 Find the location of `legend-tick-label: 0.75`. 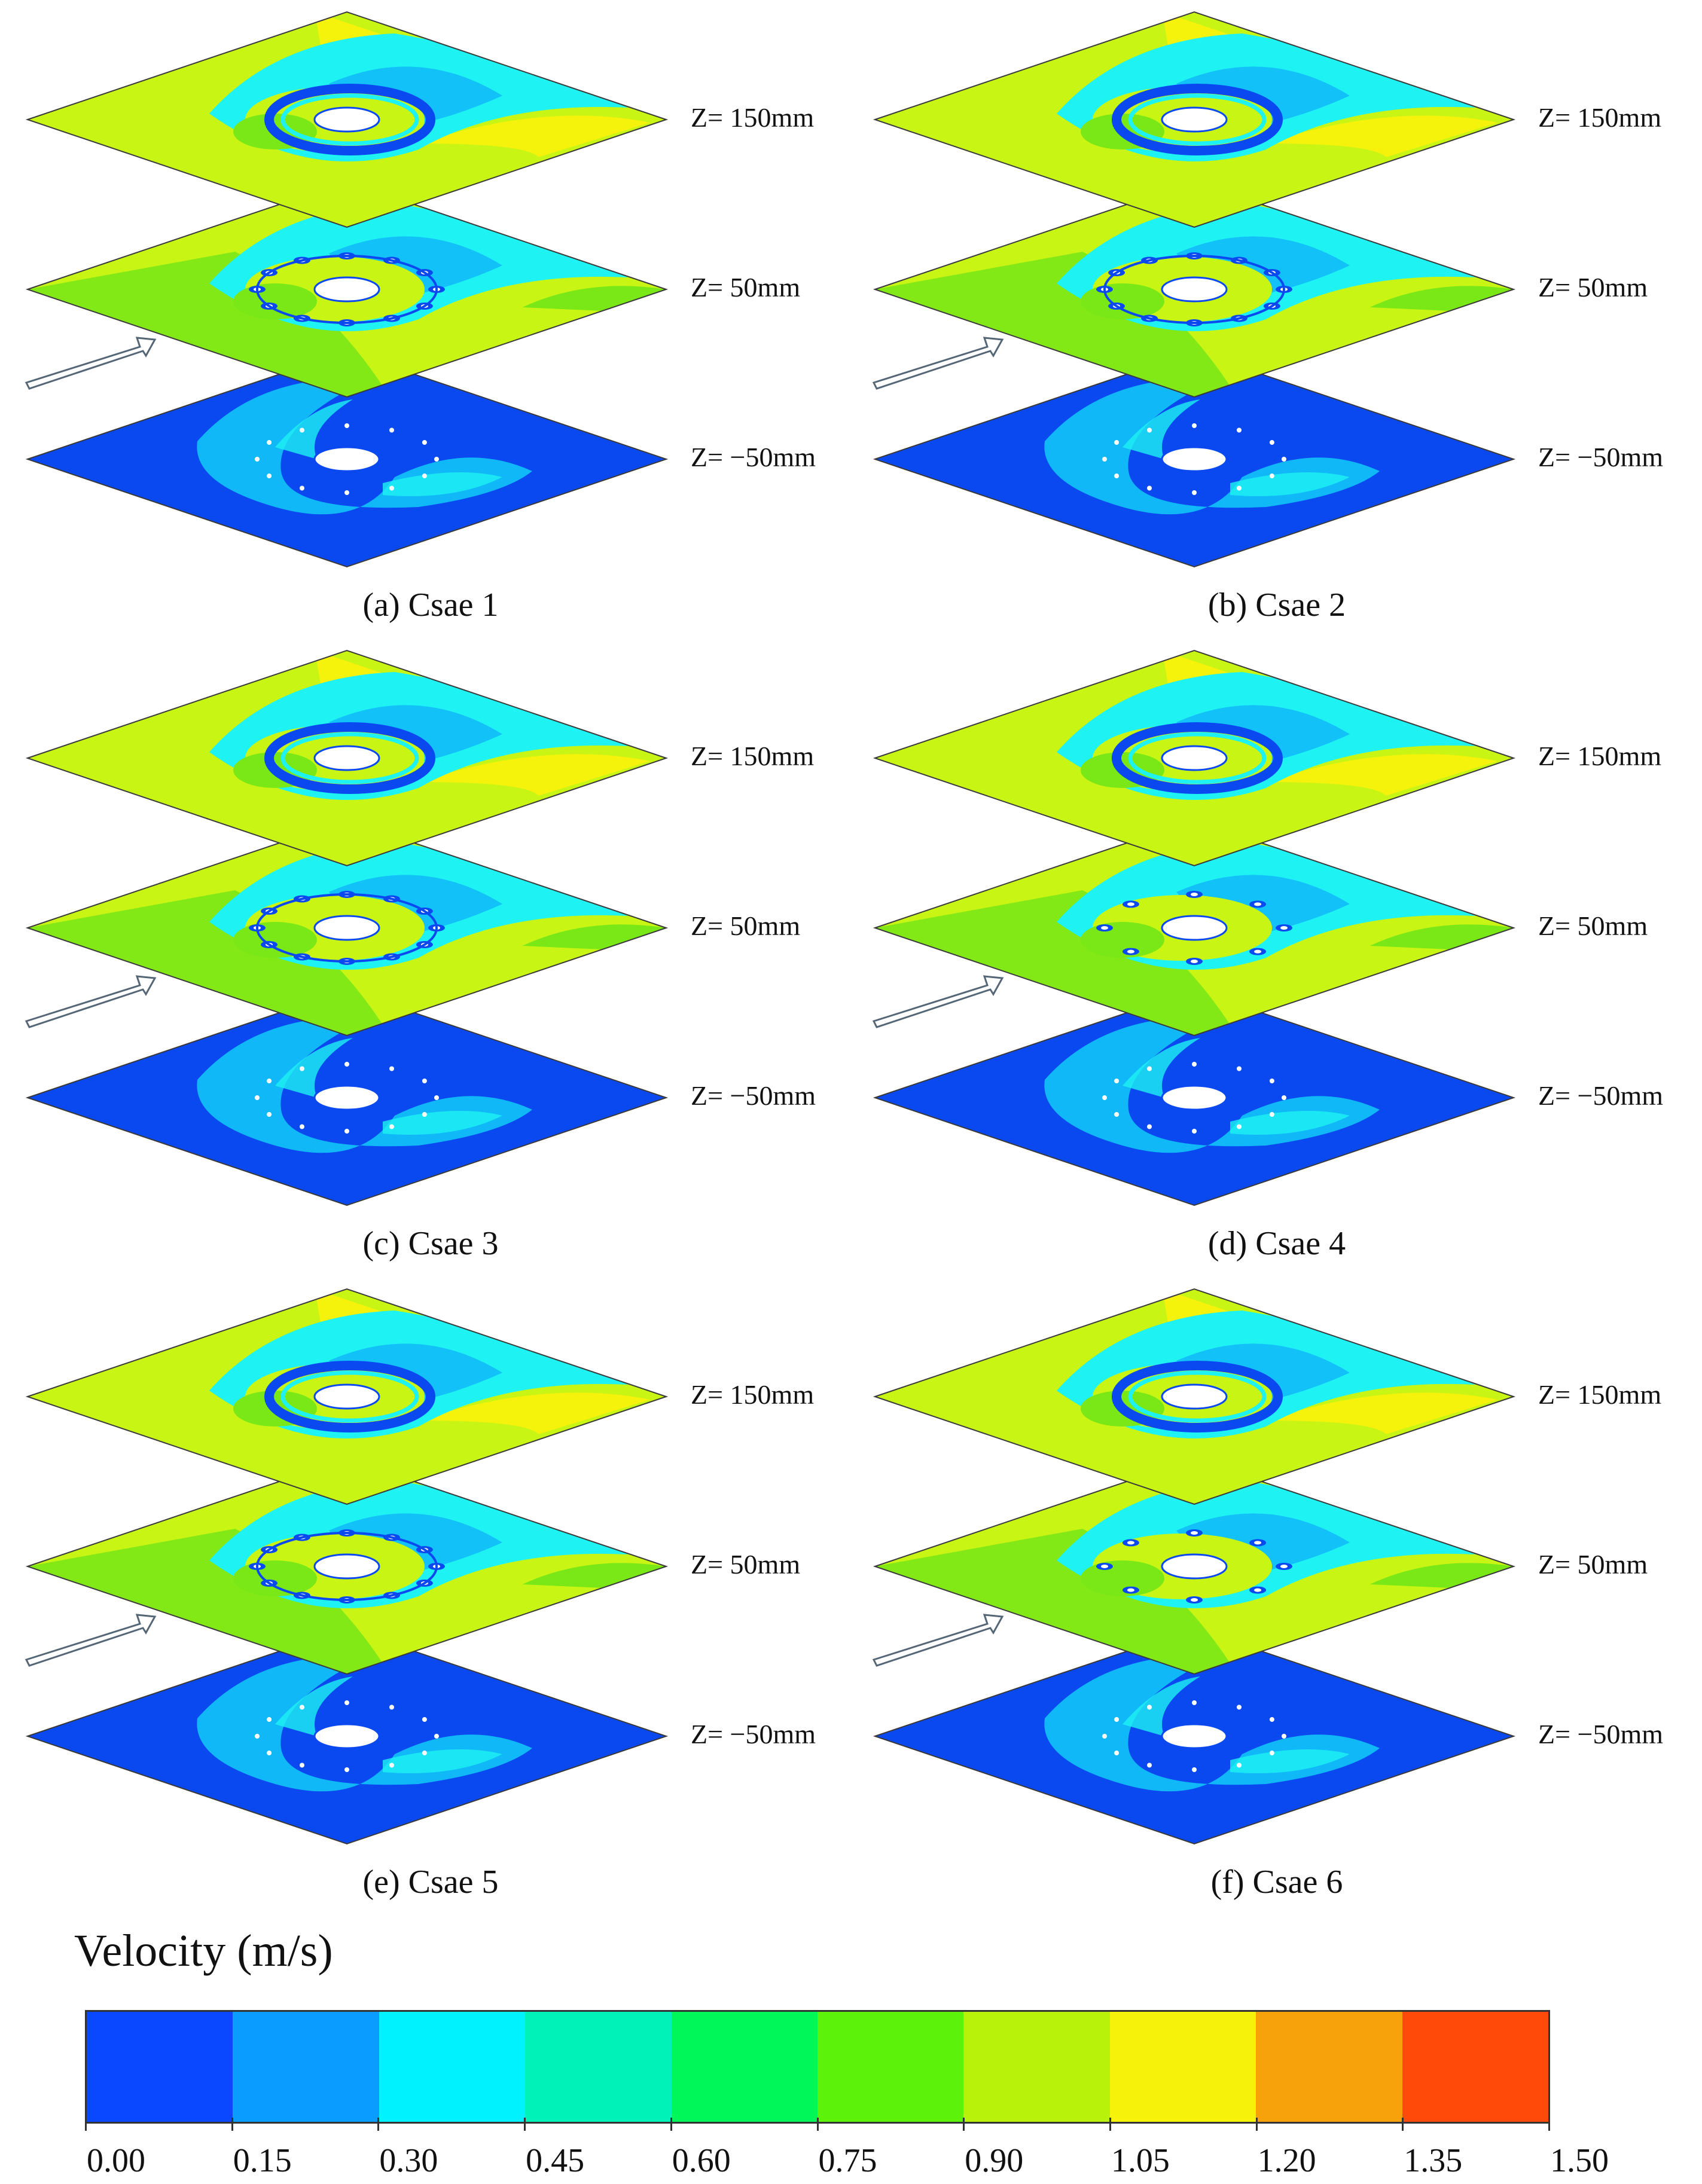

legend-tick-label: 0.75 is located at coordinates (847, 2160).